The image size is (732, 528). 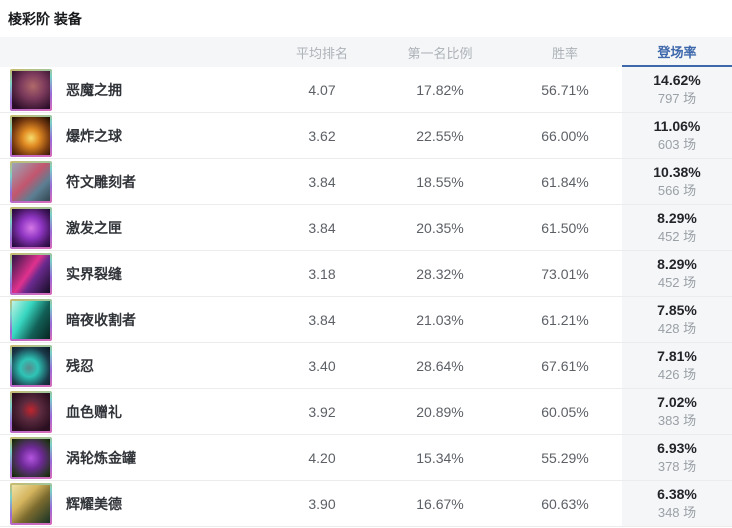 What do you see at coordinates (677, 374) in the screenshot?
I see `games-count: 426 场` at bounding box center [677, 374].